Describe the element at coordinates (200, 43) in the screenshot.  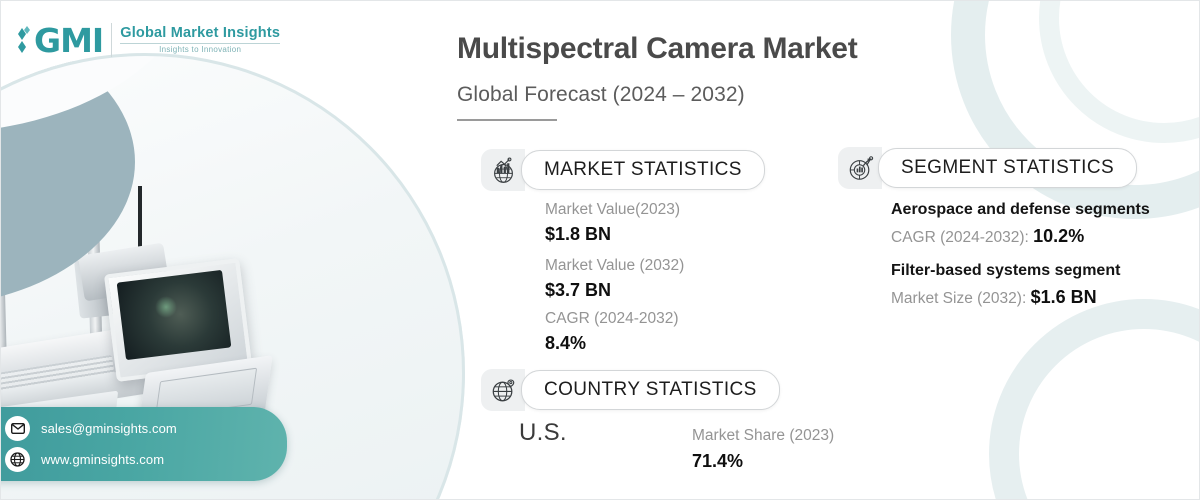
I see `logo-rule` at that location.